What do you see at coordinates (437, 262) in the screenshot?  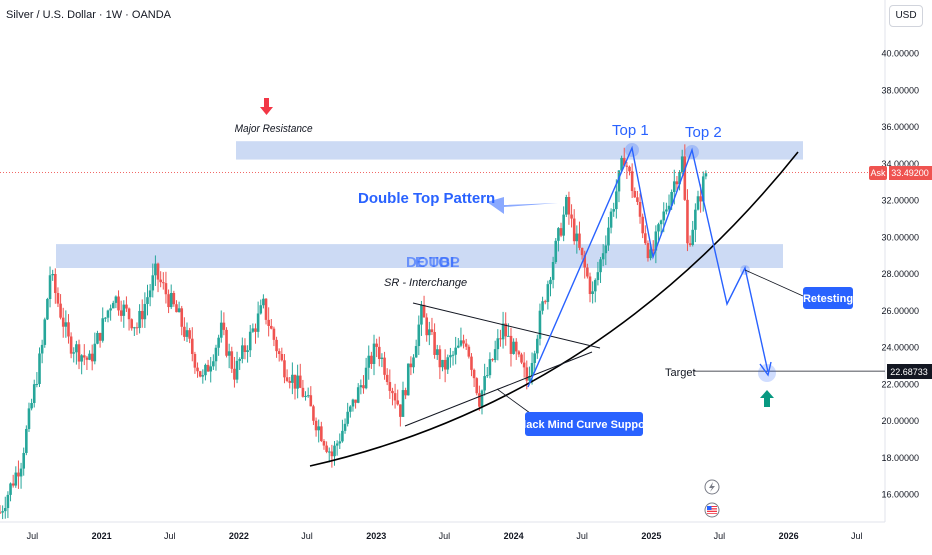 I see `watermark-text-b: E TOP` at bounding box center [437, 262].